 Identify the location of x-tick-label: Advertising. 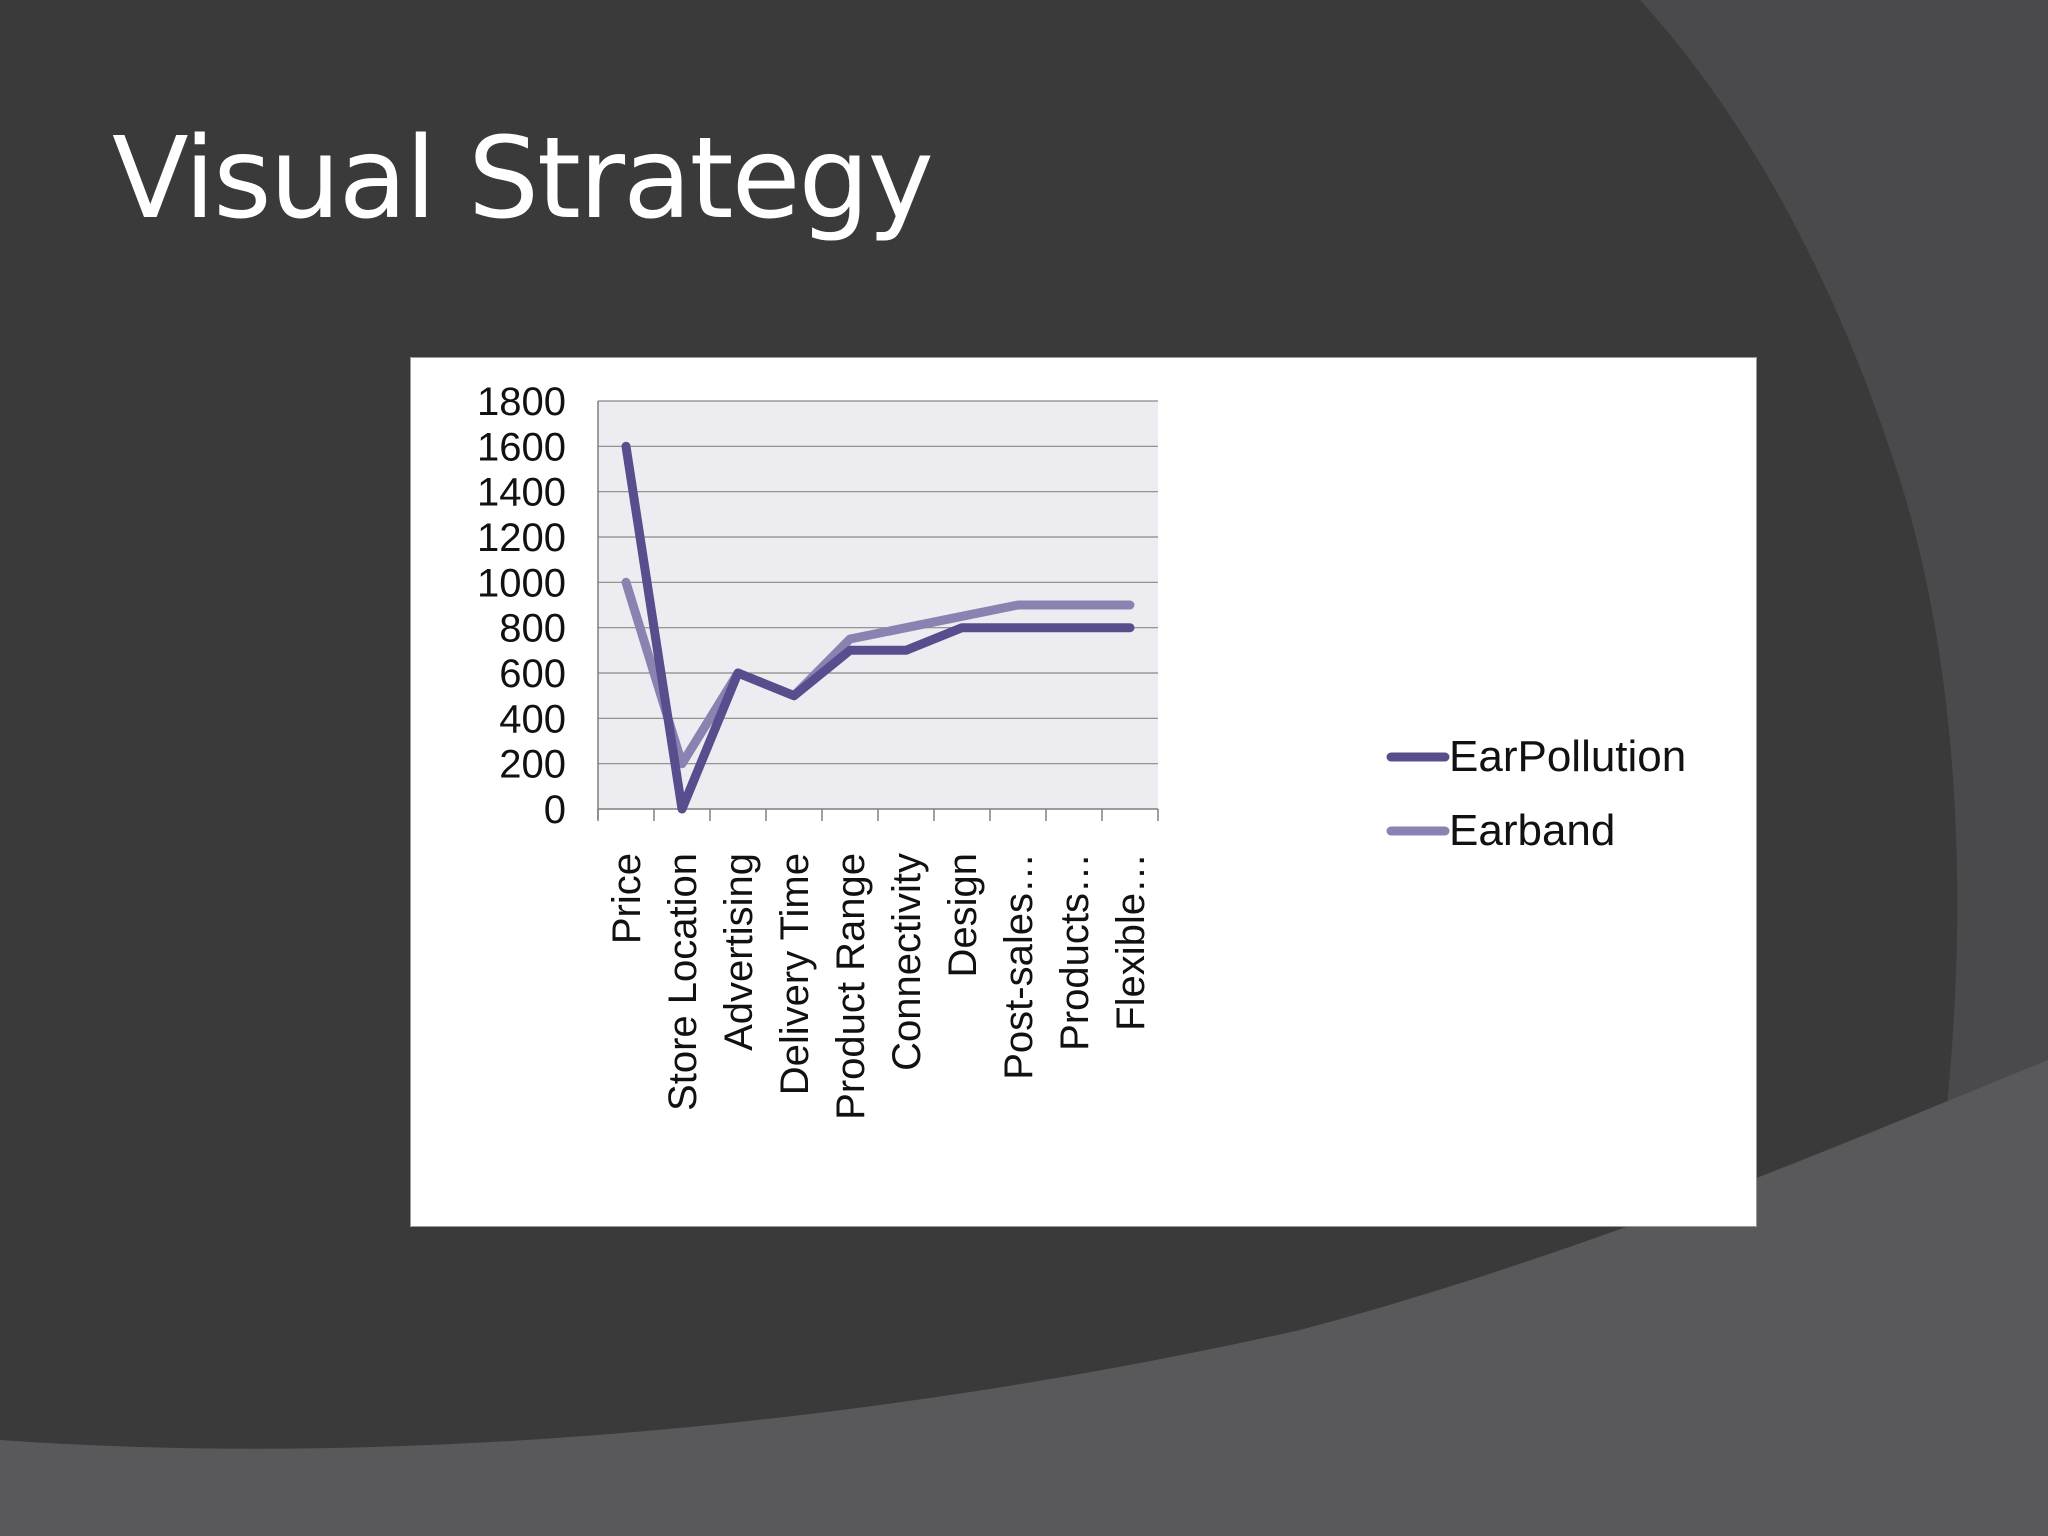
(739, 952).